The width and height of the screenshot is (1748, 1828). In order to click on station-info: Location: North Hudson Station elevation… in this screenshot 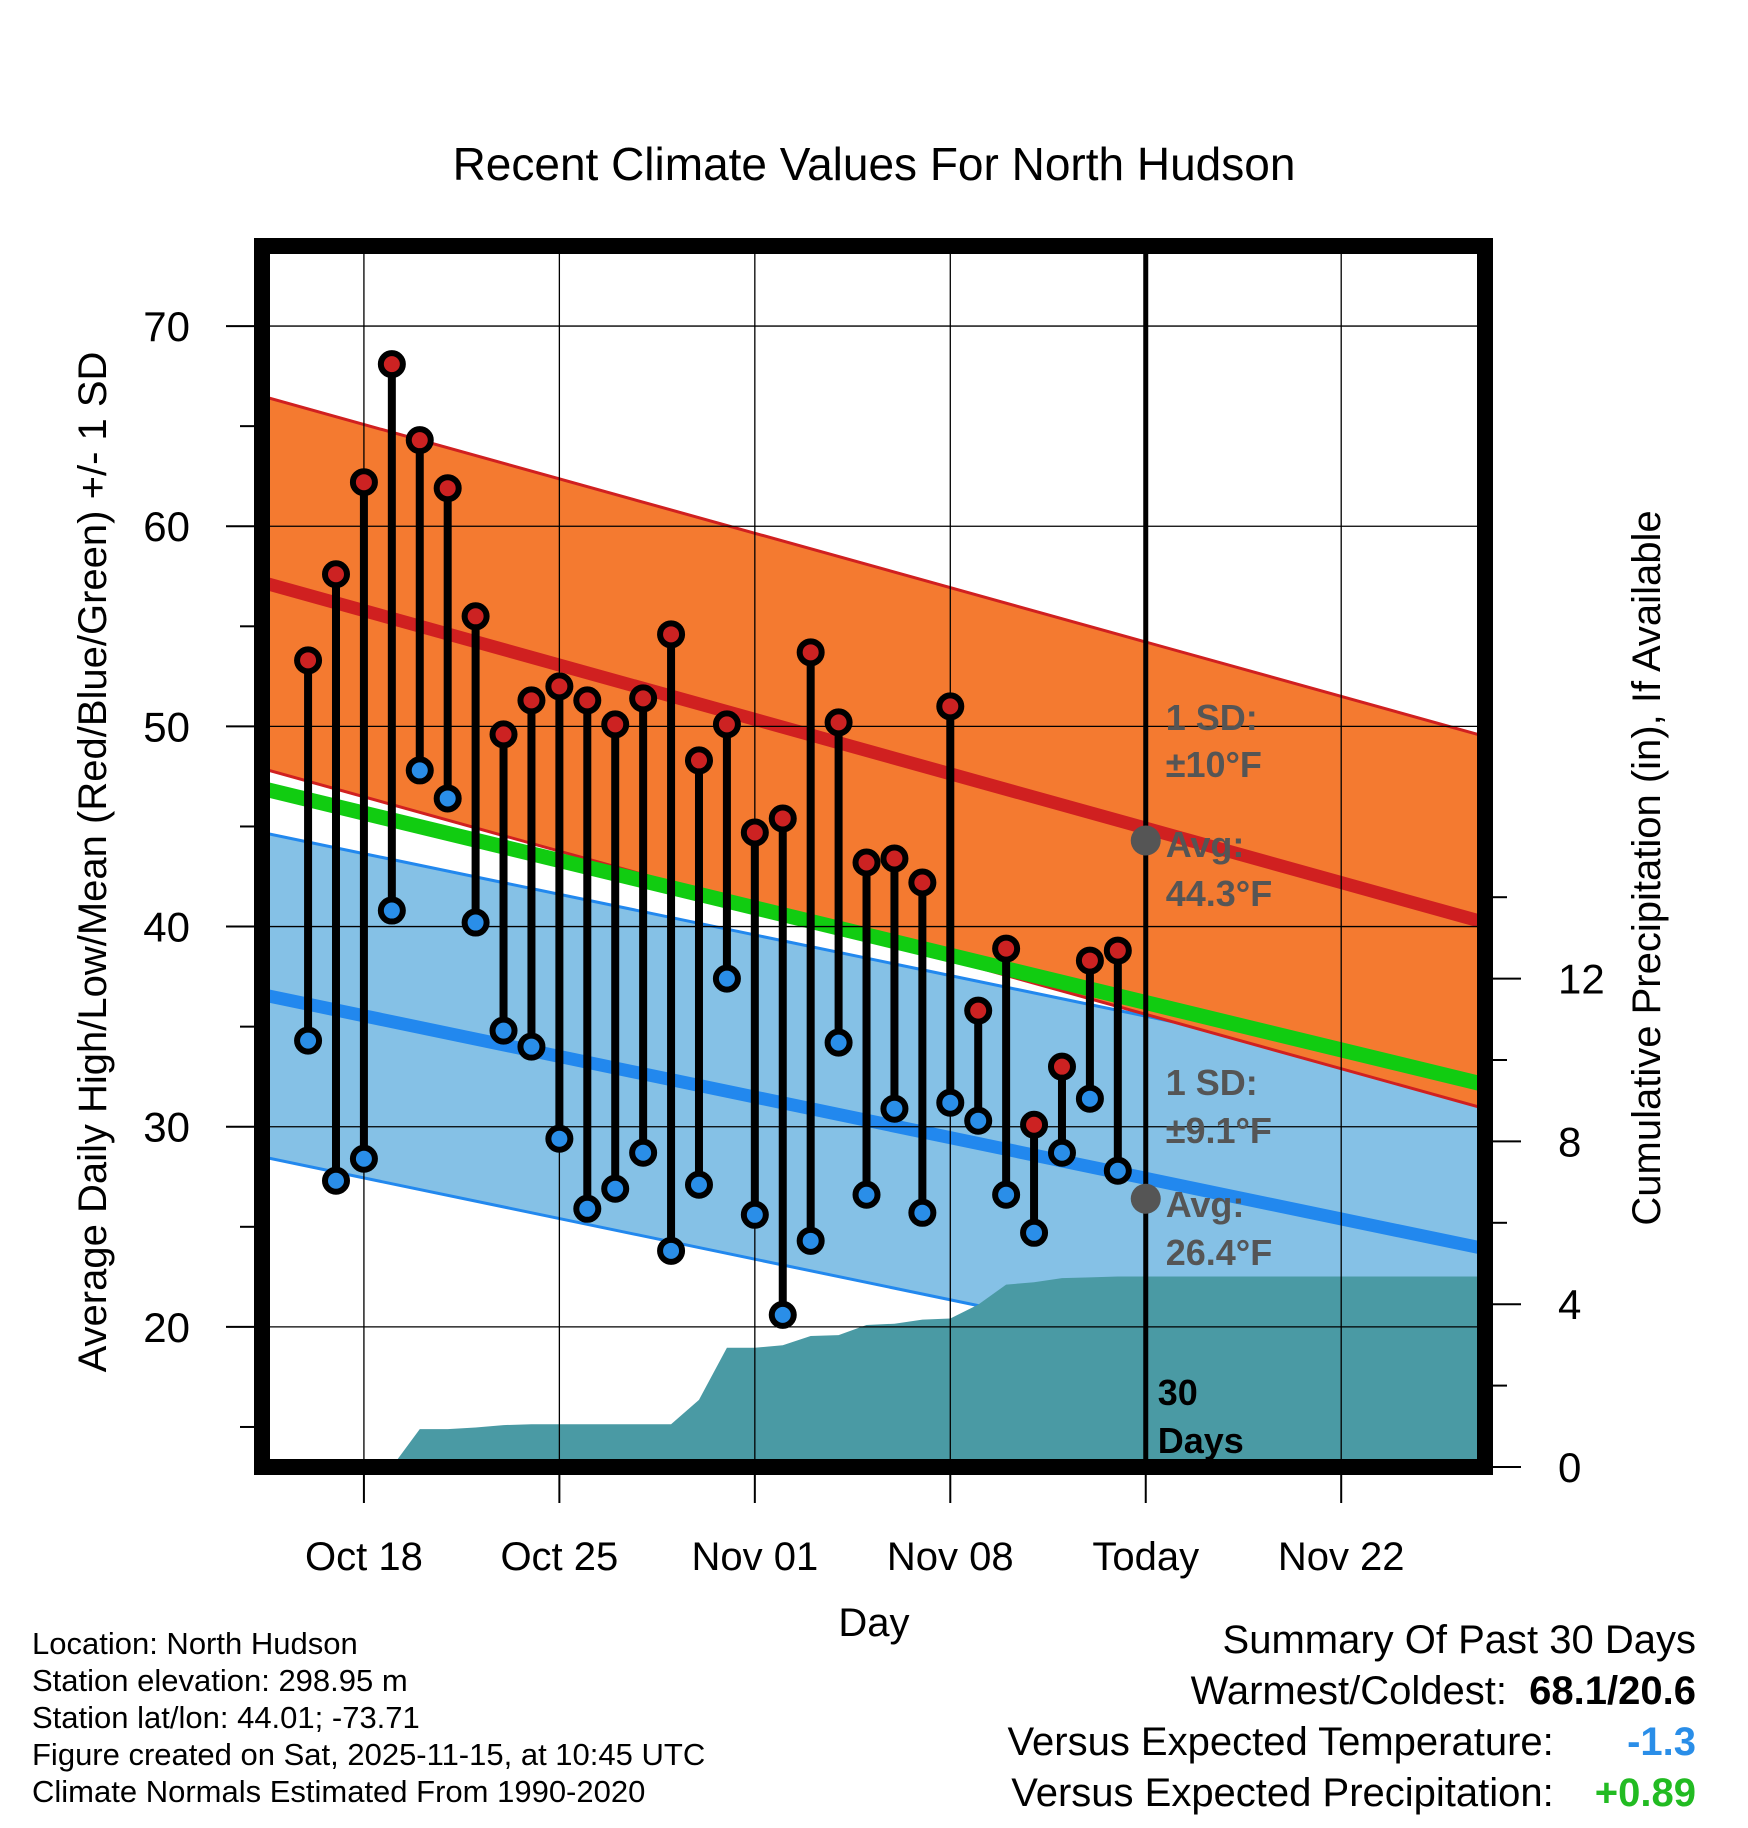, I will do `click(368, 1717)`.